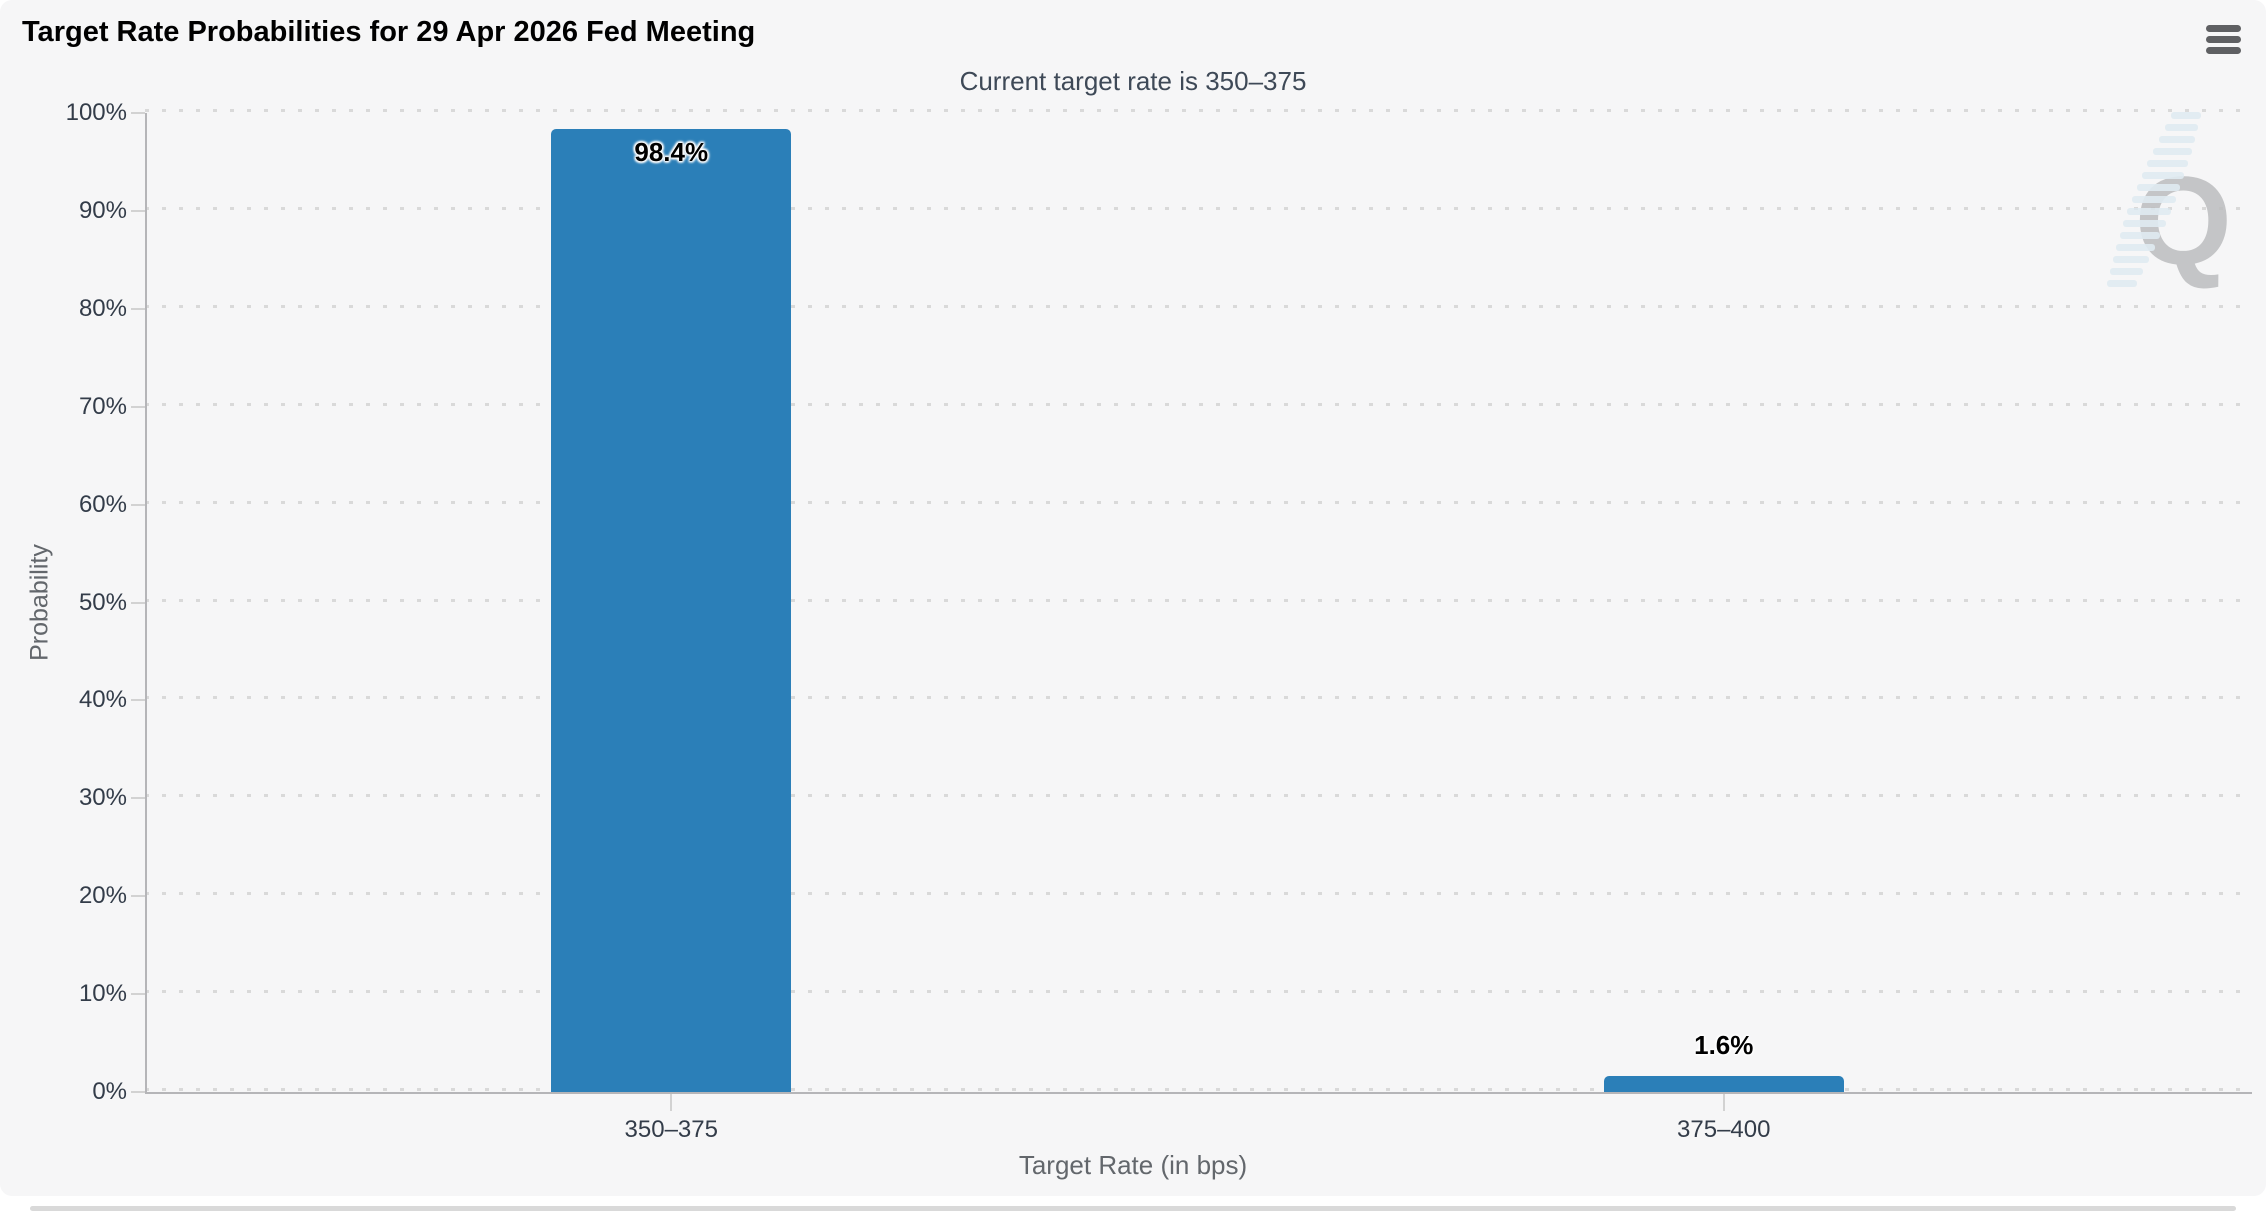 This screenshot has width=2266, height=1214. Describe the element at coordinates (102, 406) in the screenshot. I see `y-axis-tick-label: 70%` at that location.